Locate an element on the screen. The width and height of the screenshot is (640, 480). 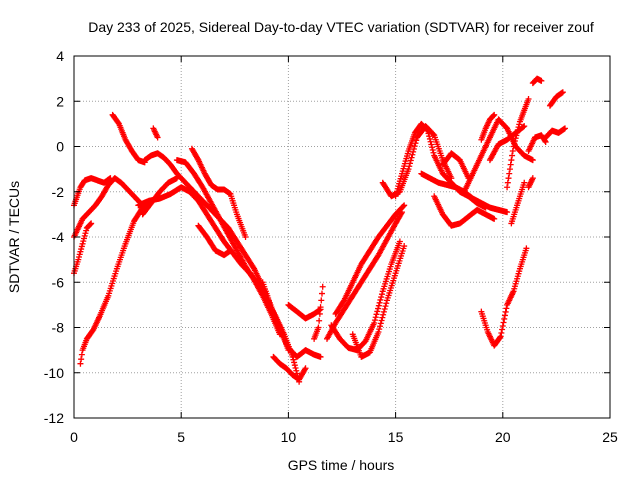
x-tick-label: 25 is located at coordinates (610, 437).